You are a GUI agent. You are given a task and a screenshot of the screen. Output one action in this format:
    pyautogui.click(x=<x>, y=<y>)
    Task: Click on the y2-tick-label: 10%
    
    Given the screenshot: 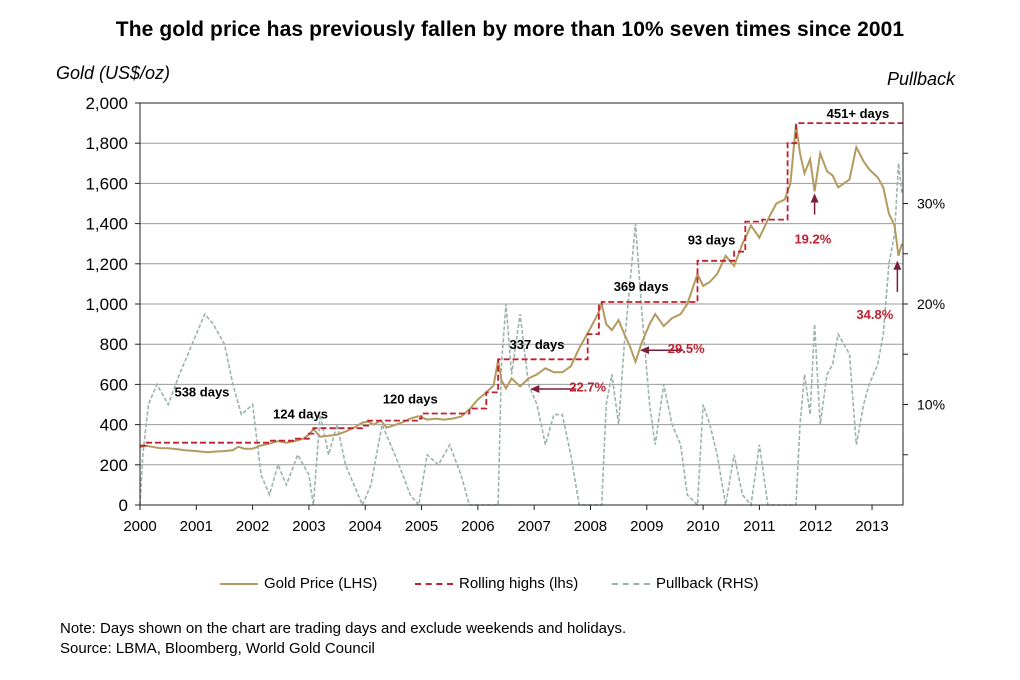 What is the action you would take?
    pyautogui.click(x=931, y=405)
    